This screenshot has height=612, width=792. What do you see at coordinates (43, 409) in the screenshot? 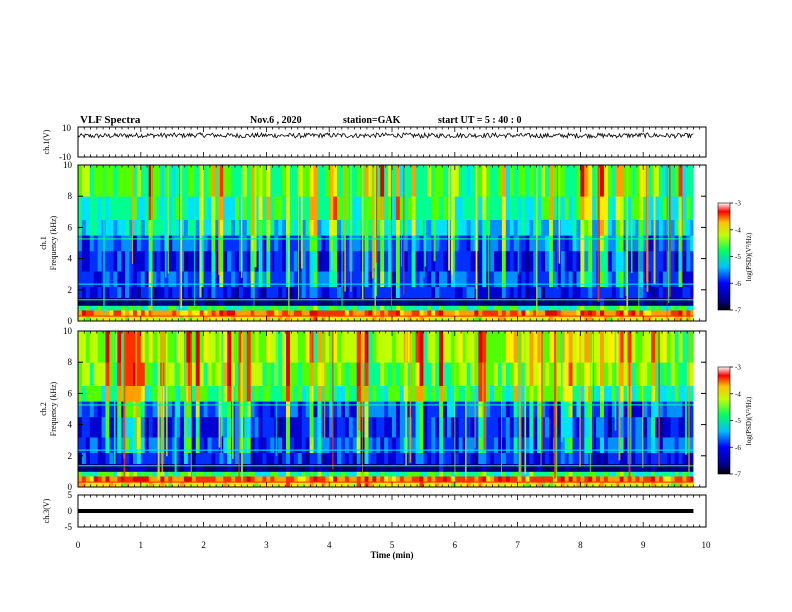
I see `ch2-spectrogram-channel-label: ch.2` at bounding box center [43, 409].